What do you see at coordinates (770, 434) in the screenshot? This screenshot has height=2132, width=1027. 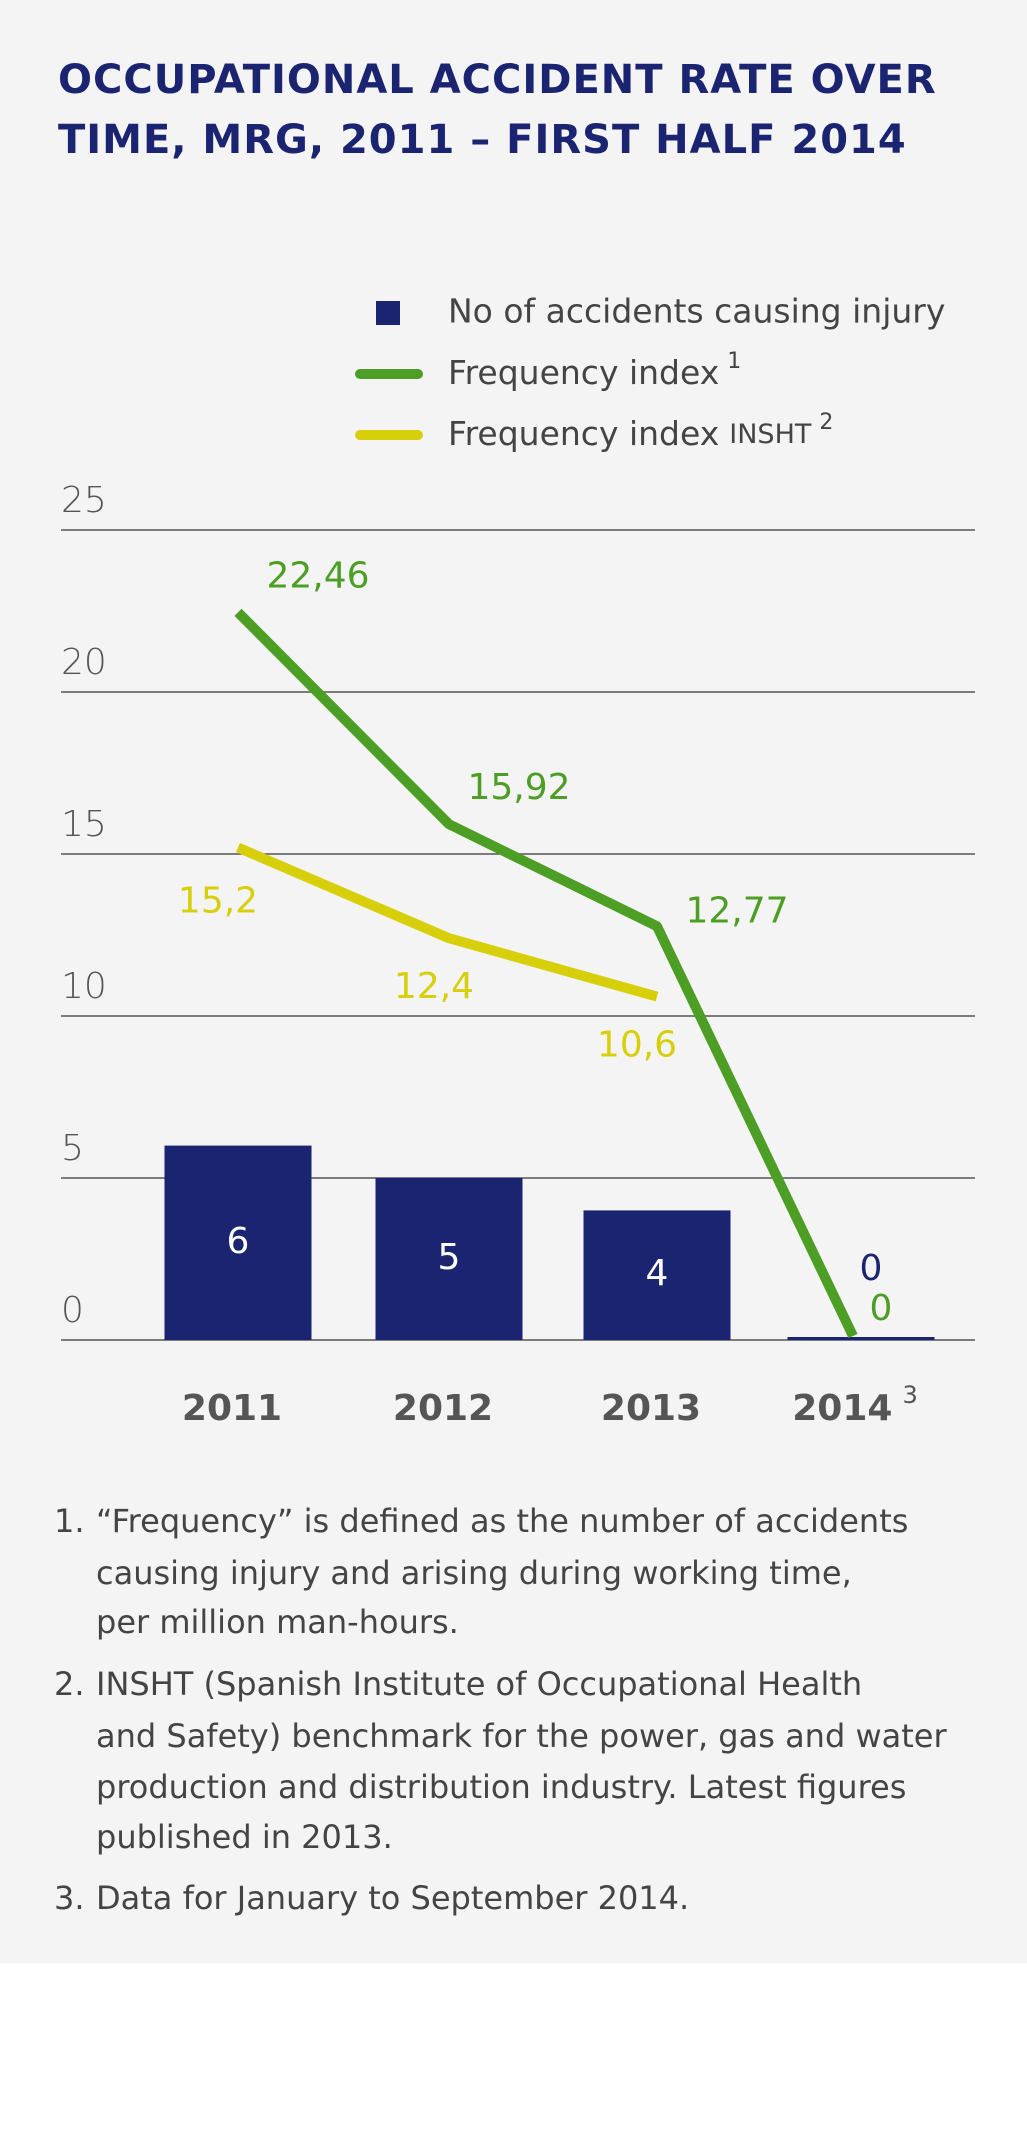 I see `legend-suffix: INSHT` at bounding box center [770, 434].